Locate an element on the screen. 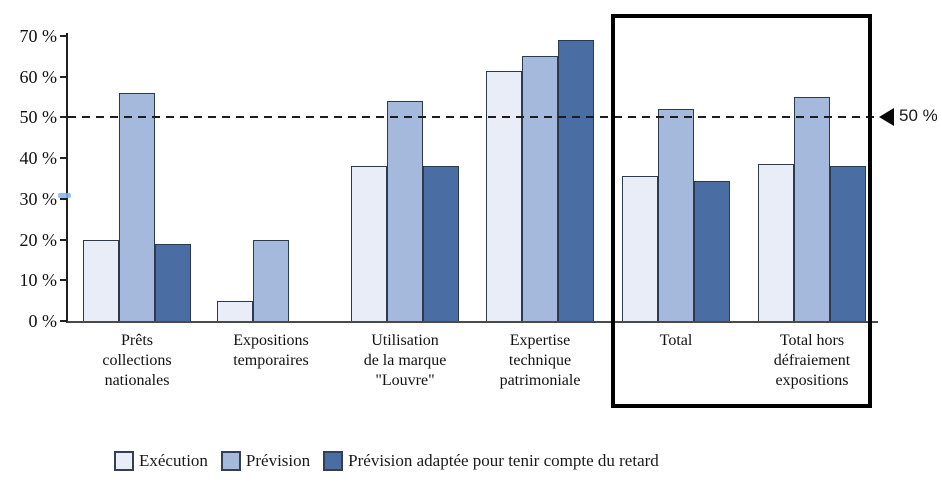 Image resolution: width=942 pixels, height=490 pixels. y-tick-label-70: 70 % is located at coordinates (38, 36).